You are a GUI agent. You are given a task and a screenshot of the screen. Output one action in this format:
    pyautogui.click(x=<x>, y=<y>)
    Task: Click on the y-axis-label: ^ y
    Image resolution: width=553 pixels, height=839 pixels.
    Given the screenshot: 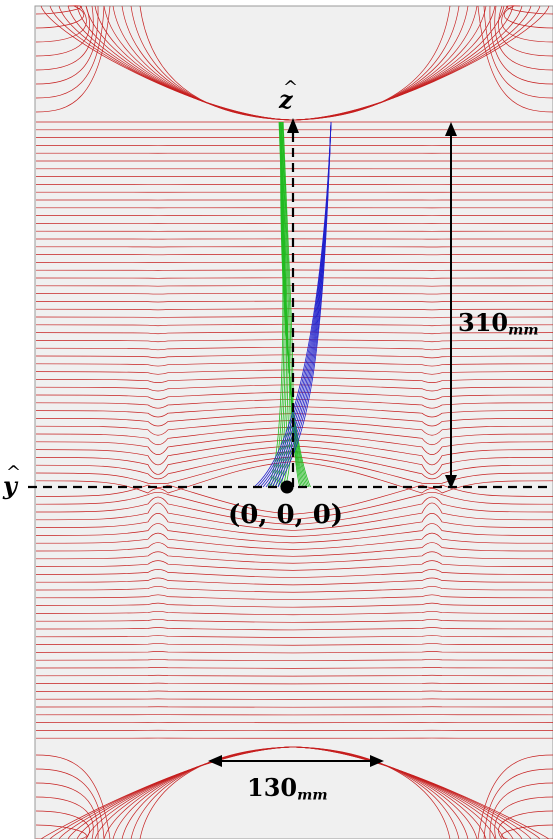 What is the action you would take?
    pyautogui.click(x=12, y=481)
    